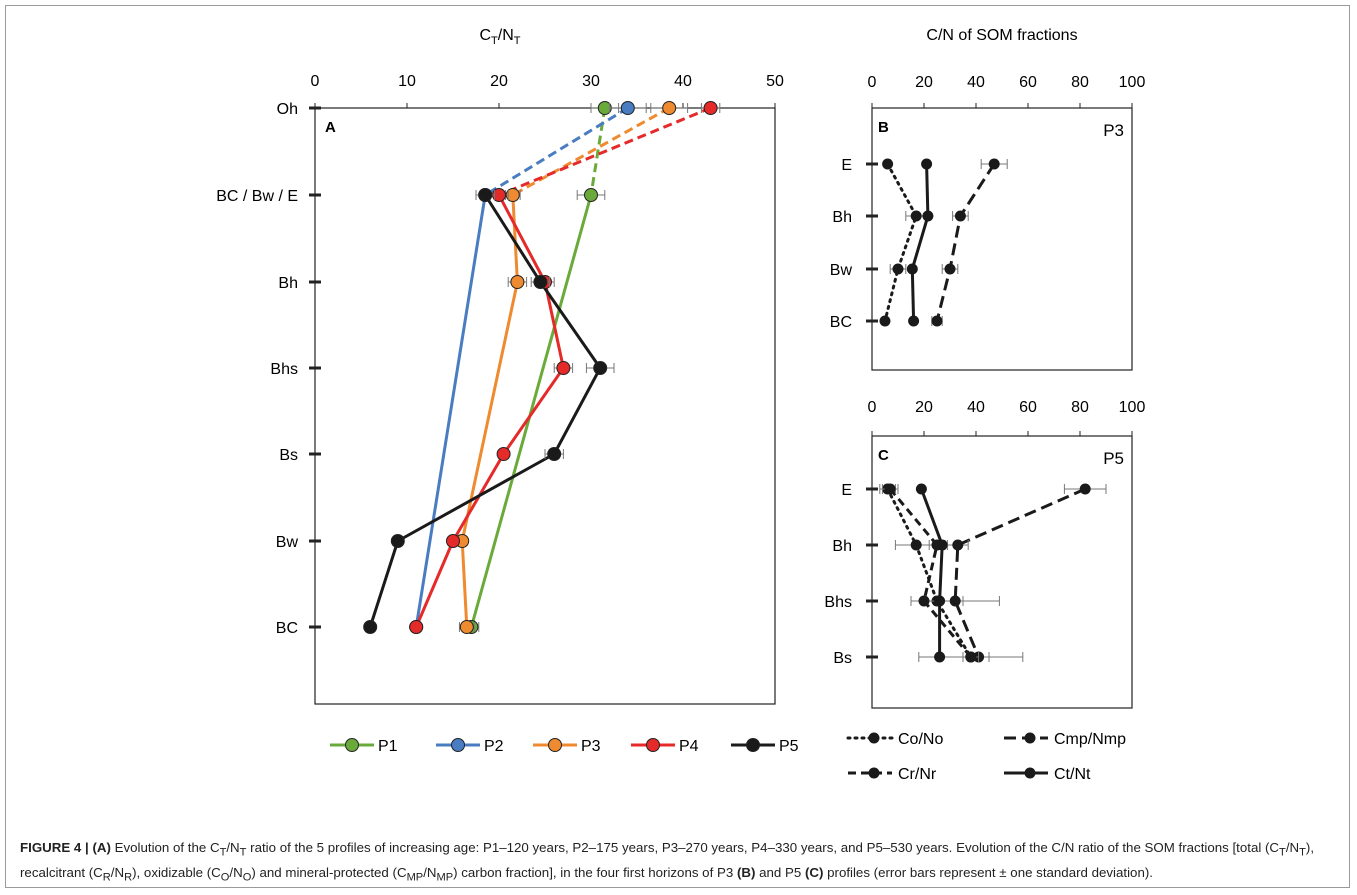 Image resolution: width=1357 pixels, height=895 pixels. I want to click on panel-a-y-label: Bs, so click(288, 455).